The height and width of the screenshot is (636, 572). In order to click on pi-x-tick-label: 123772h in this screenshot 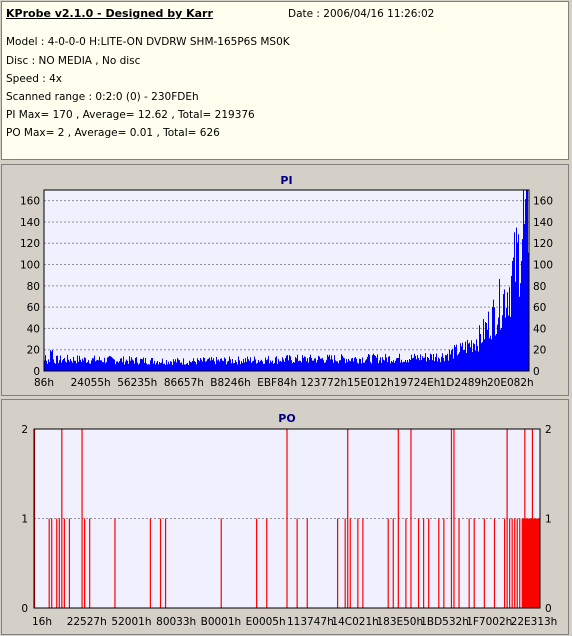, I will do `click(323, 383)`.